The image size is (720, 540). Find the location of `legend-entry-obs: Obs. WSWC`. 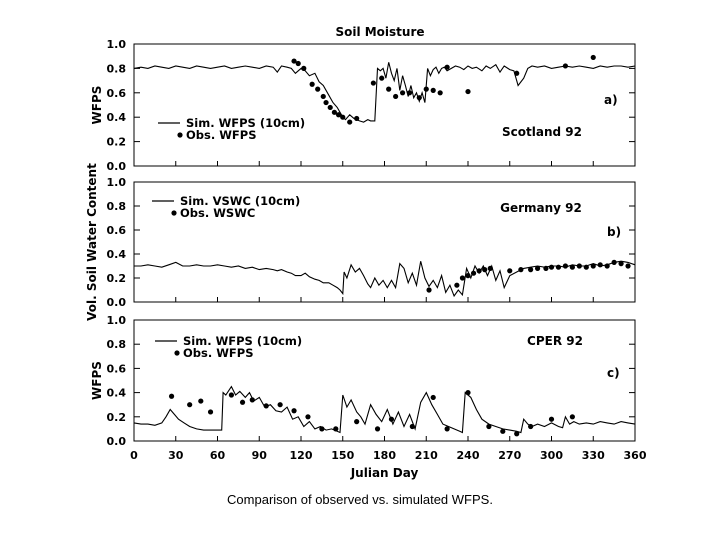

legend-entry-obs: Obs. WSWC is located at coordinates (217, 213).